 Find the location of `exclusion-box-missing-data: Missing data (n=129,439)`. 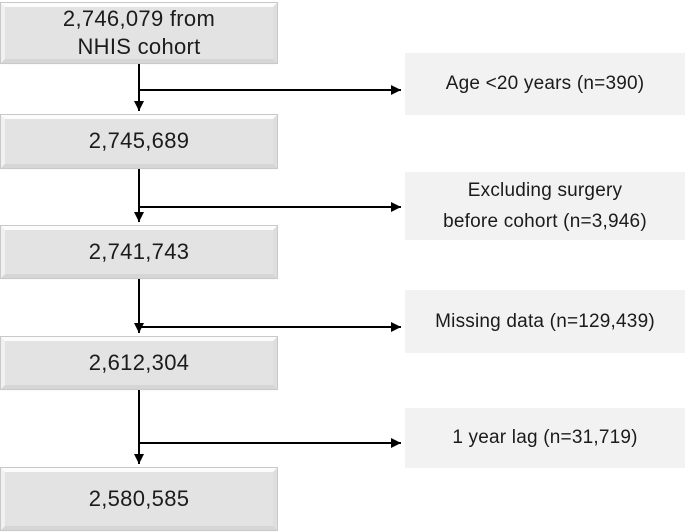

exclusion-box-missing-data: Missing data (n=129,439) is located at coordinates (545, 321).